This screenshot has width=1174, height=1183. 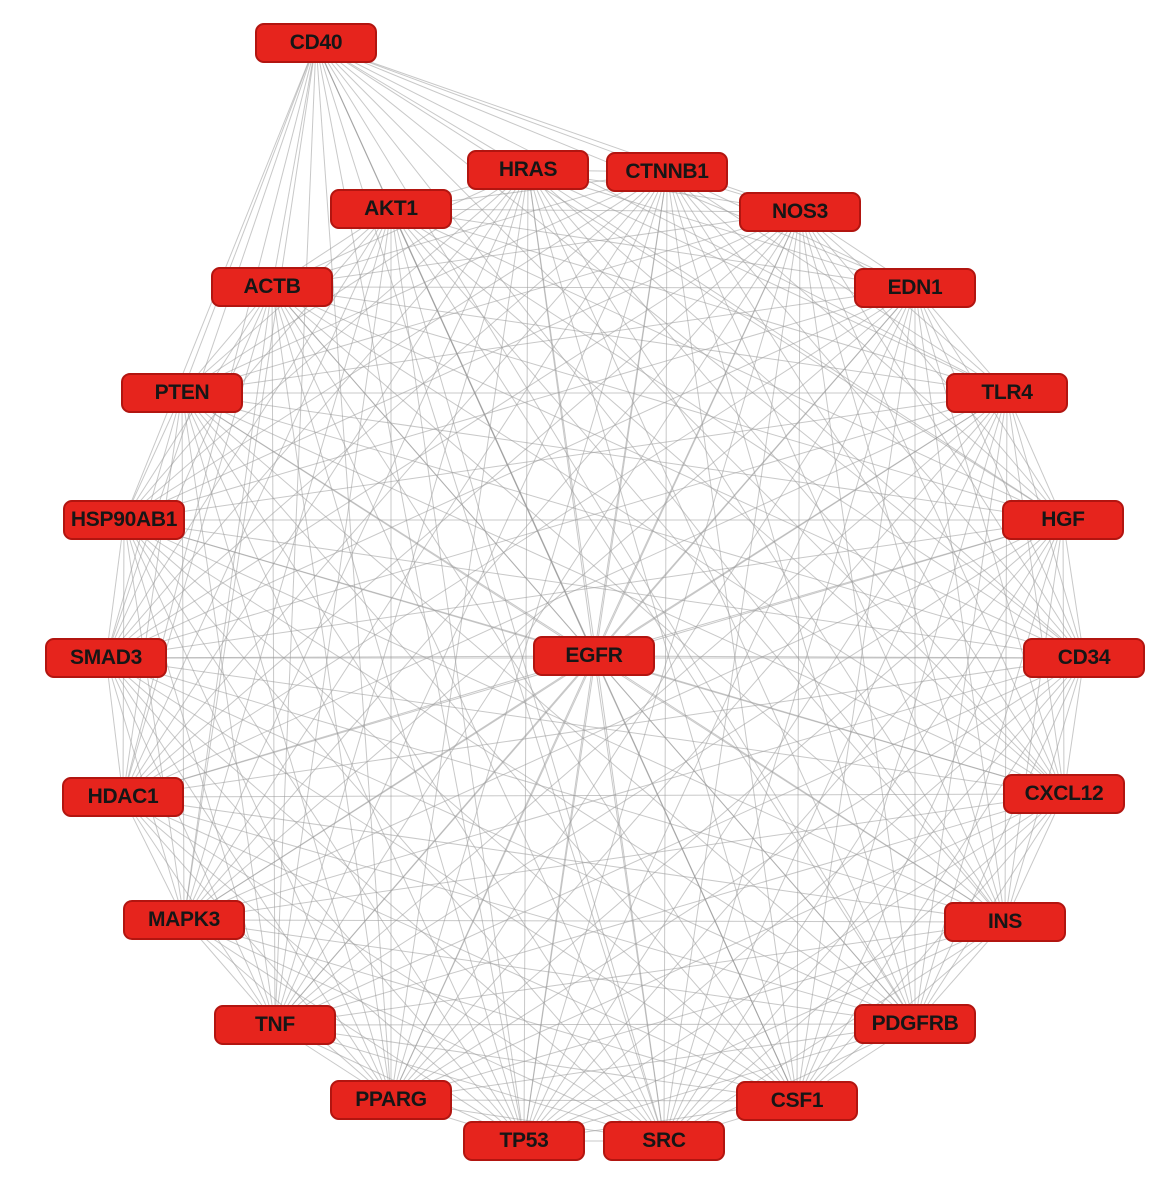 I want to click on edge-hsp90ab1-pten, so click(x=153, y=456).